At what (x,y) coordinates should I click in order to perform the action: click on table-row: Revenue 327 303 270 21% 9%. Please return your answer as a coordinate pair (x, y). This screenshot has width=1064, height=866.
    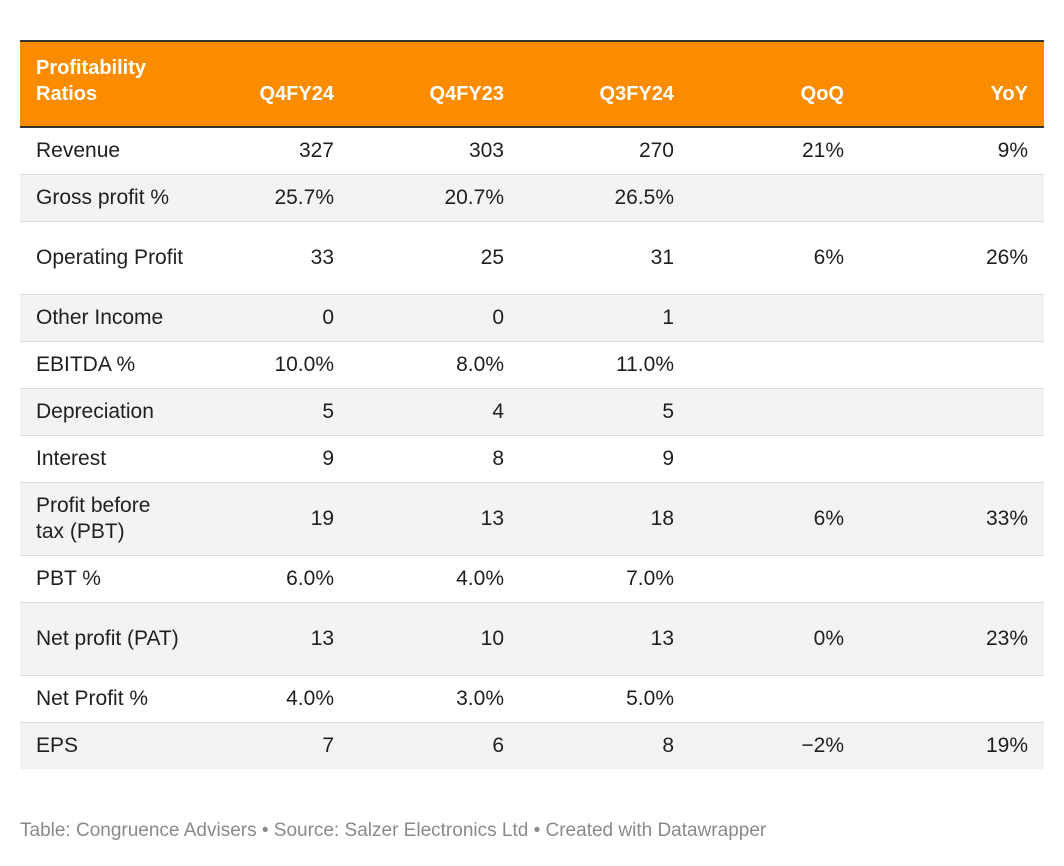
    Looking at the image, I should click on (532, 151).